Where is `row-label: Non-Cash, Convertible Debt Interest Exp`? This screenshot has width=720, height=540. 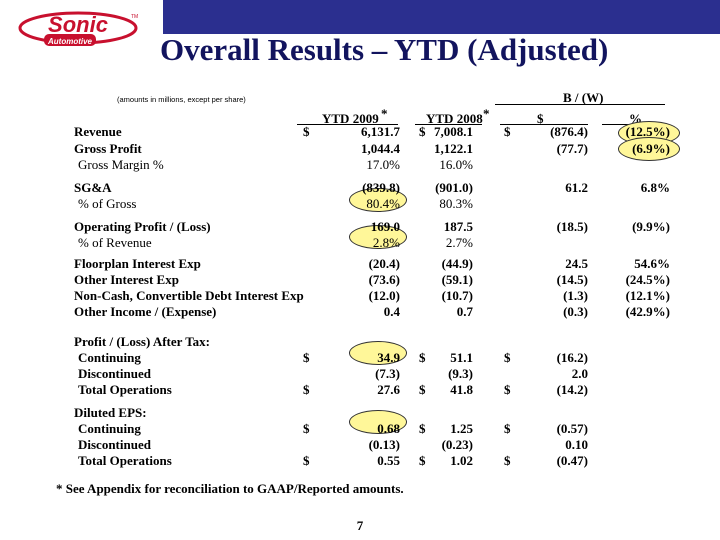
row-label: Non-Cash, Convertible Debt Interest Exp is located at coordinates (189, 295).